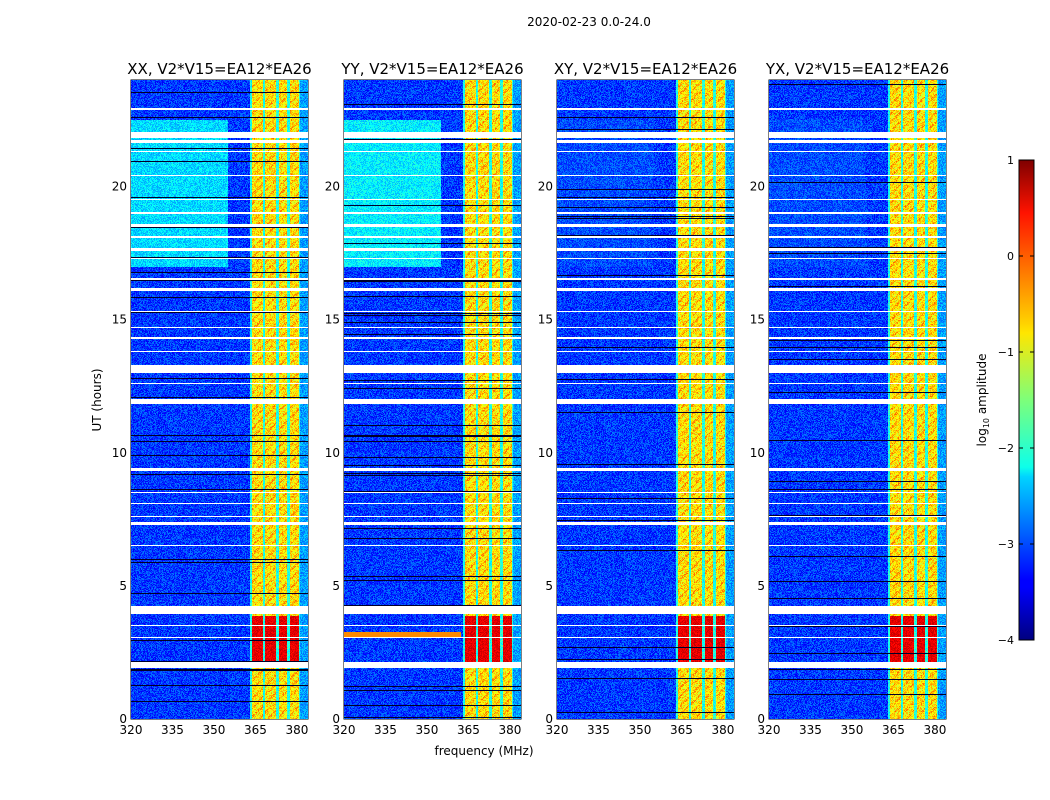  What do you see at coordinates (1006, 640) in the screenshot?
I see `colorbar-tick-label: −4` at bounding box center [1006, 640].